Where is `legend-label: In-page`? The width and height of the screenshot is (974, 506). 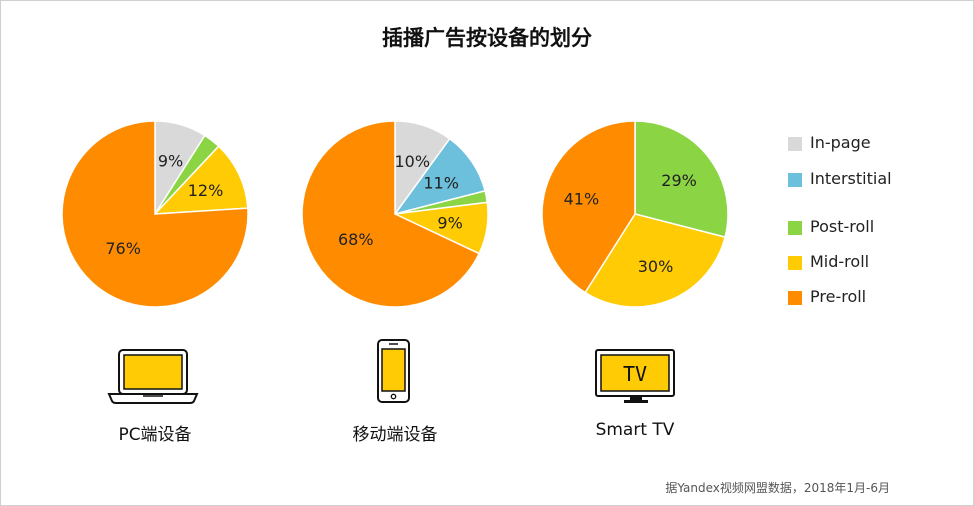
legend-label: In-page is located at coordinates (840, 142).